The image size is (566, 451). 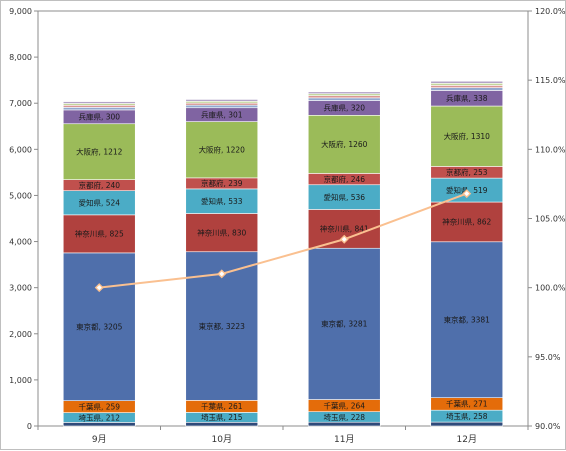 What do you see at coordinates (344, 439) in the screenshot?
I see `x-tick-label: 11月` at bounding box center [344, 439].